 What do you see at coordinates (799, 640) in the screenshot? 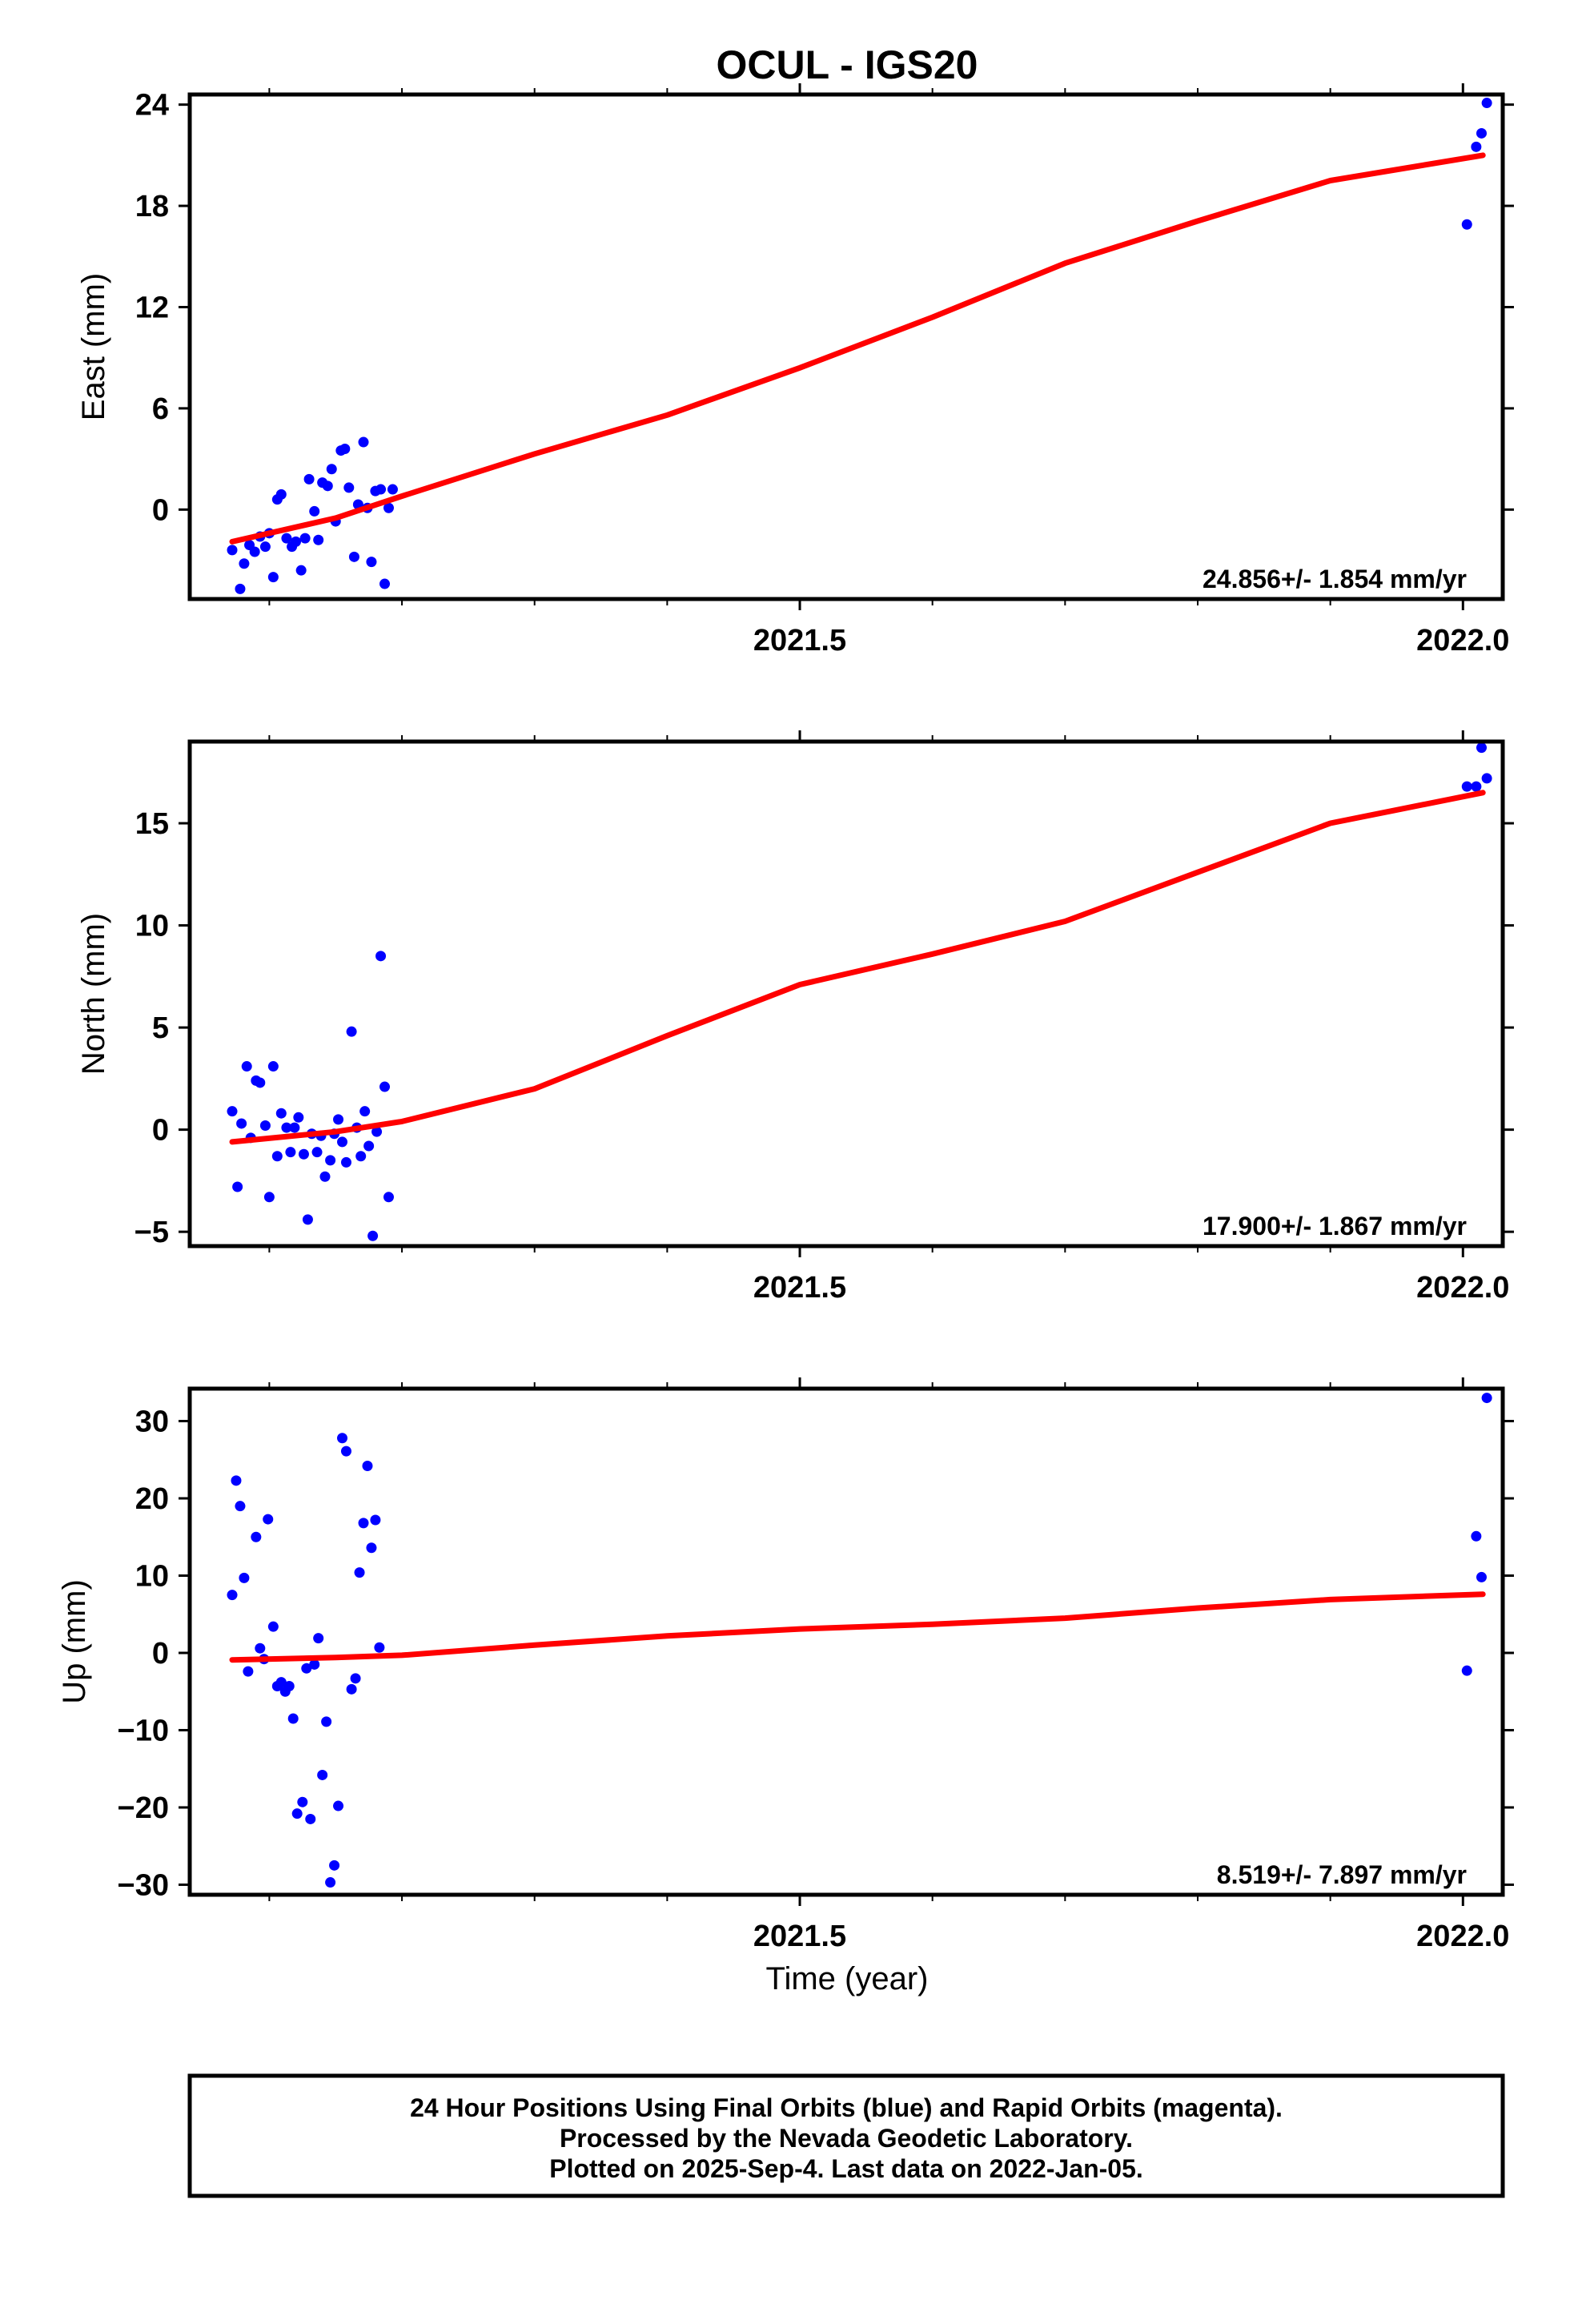
I see `x-tick-label: 2021.5` at bounding box center [799, 640].